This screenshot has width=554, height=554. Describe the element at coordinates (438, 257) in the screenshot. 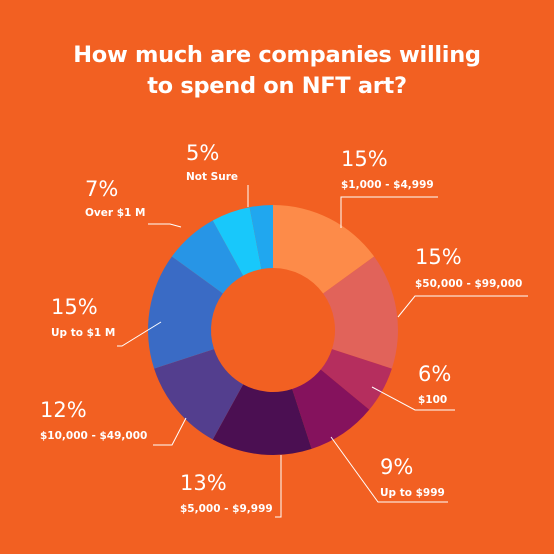

I see `slice-percent-50000-99000: 15%` at that location.